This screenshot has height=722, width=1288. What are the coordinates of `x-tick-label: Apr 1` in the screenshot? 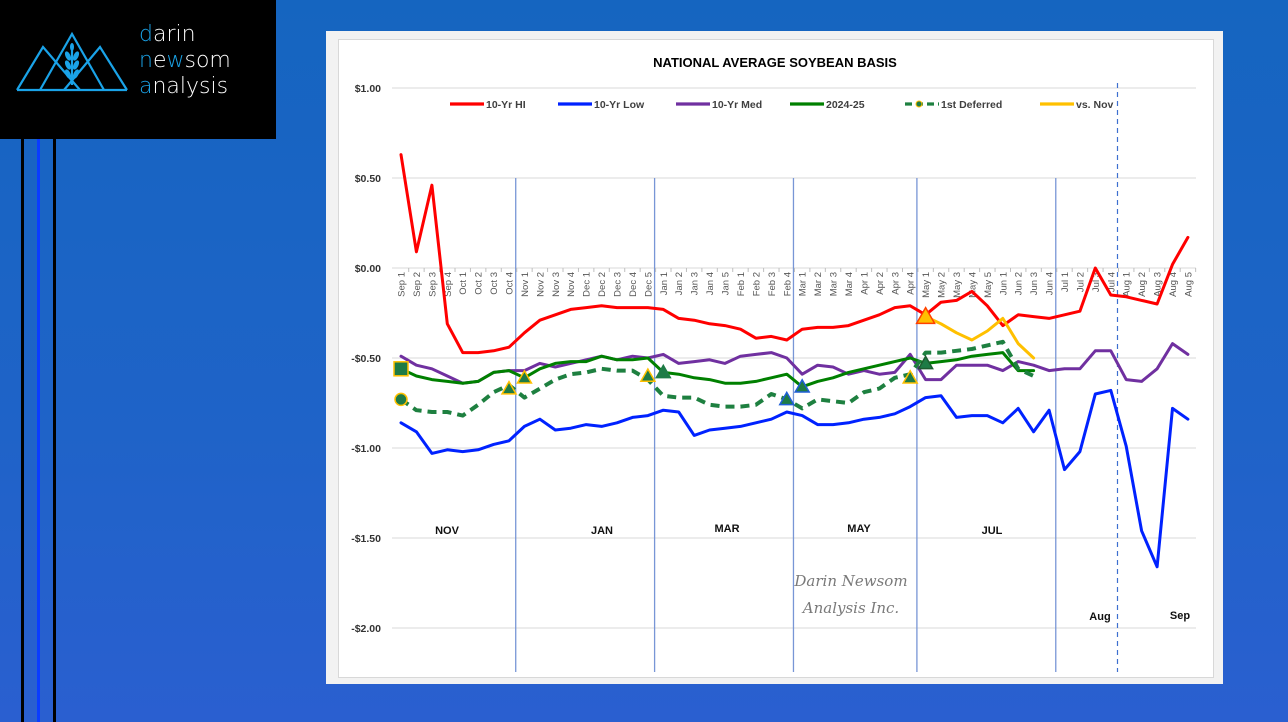 It's located at (864, 283).